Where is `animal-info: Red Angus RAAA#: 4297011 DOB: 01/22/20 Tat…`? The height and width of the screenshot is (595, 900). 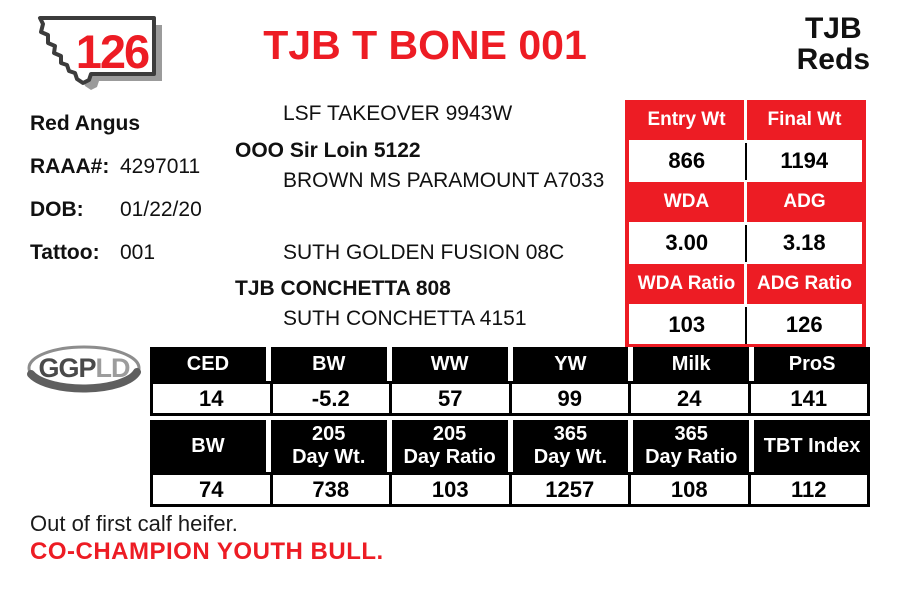 animal-info: Red Angus RAAA#: 4297011 DOB: 01/22/20 Tat… is located at coordinates (116, 198).